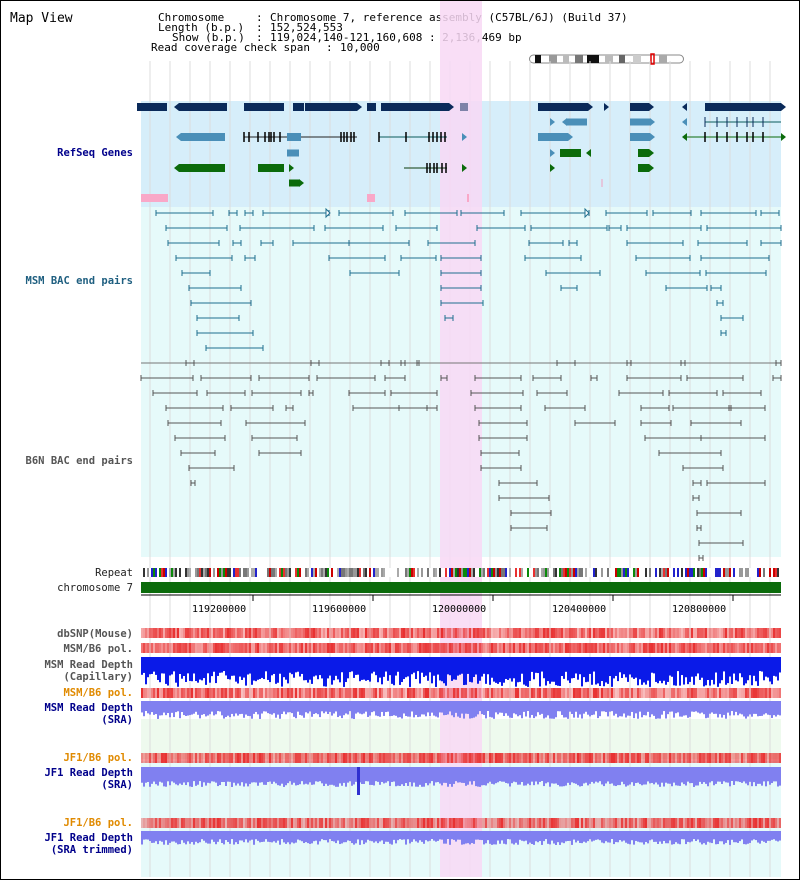 The image size is (800, 881). I want to click on track-label-b6n-bac: B6N BAC end pairs, so click(79, 461).